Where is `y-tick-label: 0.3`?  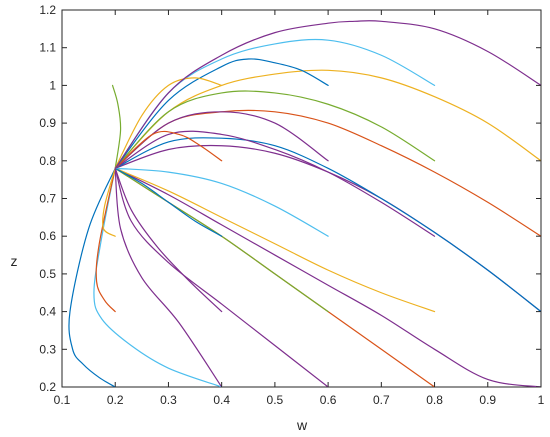
y-tick-label: 0.3 is located at coordinates (47, 349).